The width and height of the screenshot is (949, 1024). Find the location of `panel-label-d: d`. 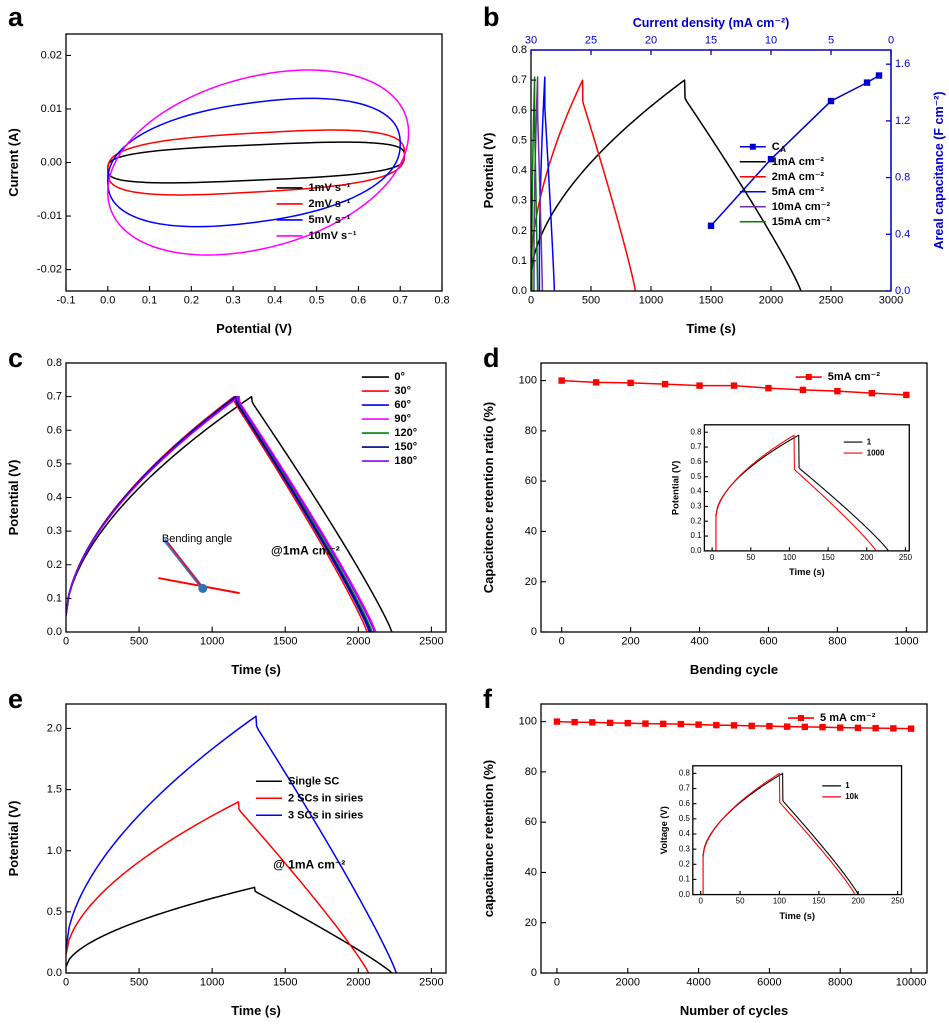

panel-label-d: d is located at coordinates (491, 358).